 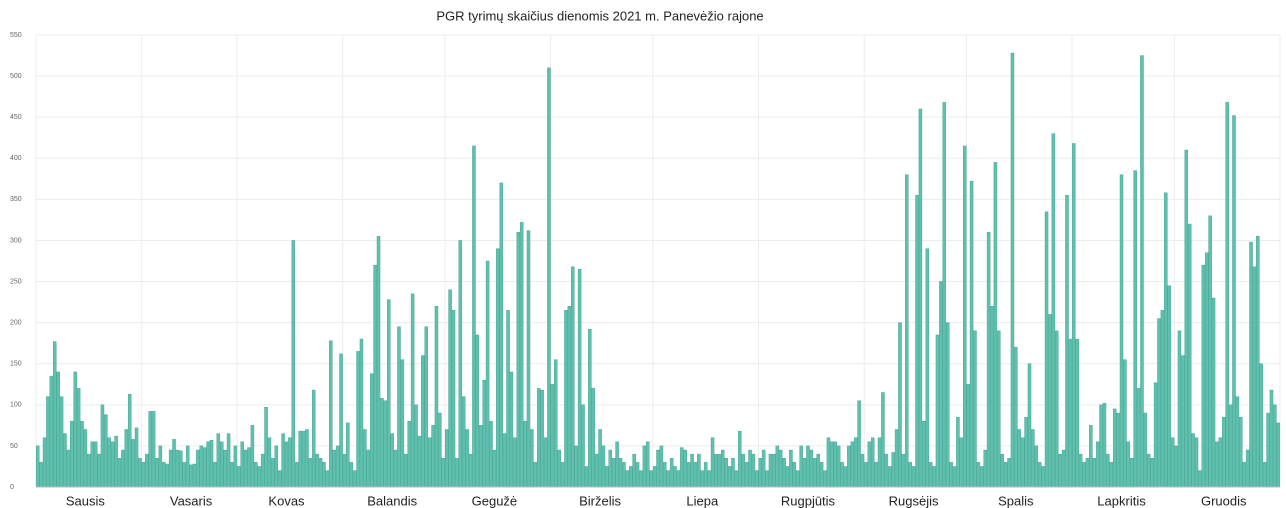 I want to click on y-tick-label: 200, so click(x=16, y=322).